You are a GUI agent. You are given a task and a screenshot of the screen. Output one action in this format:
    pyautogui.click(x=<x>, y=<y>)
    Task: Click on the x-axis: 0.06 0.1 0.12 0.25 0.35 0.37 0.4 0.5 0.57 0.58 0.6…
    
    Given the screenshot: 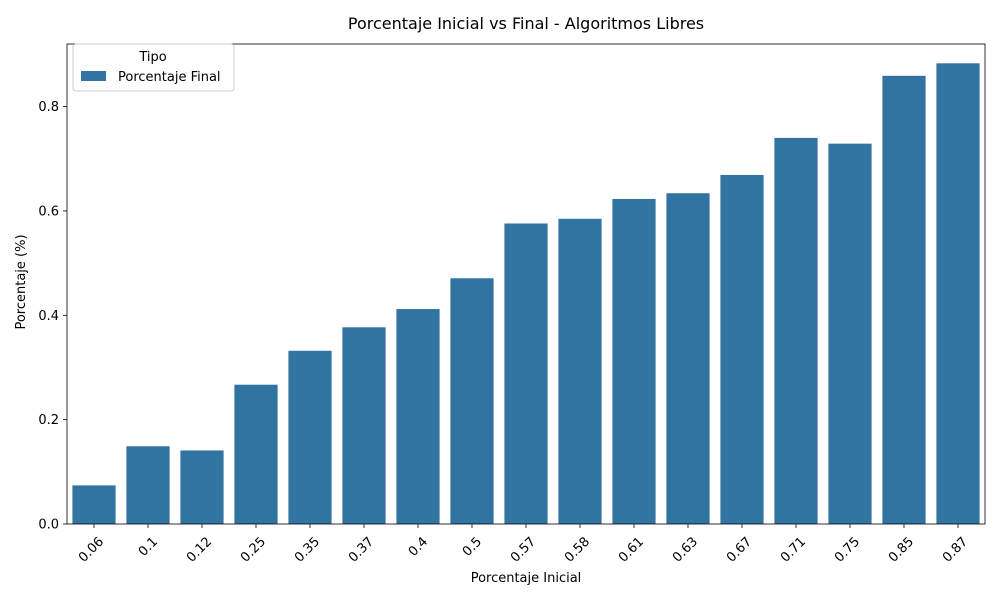 What is the action you would take?
    pyautogui.click(x=523, y=545)
    